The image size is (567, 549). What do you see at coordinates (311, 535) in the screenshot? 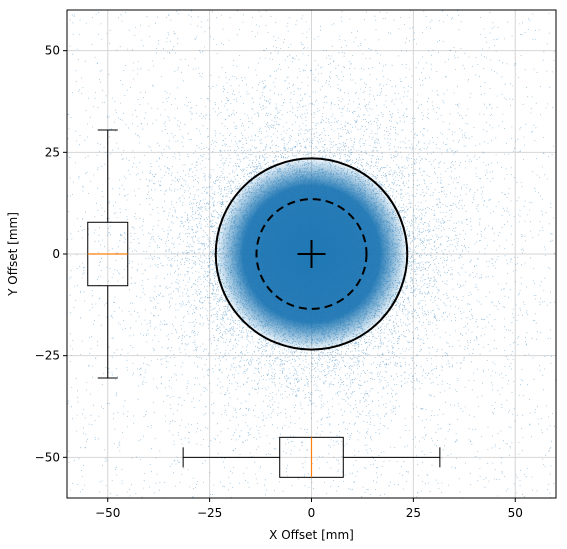
I see `x-axis-label: X Offset [mm]` at bounding box center [311, 535].